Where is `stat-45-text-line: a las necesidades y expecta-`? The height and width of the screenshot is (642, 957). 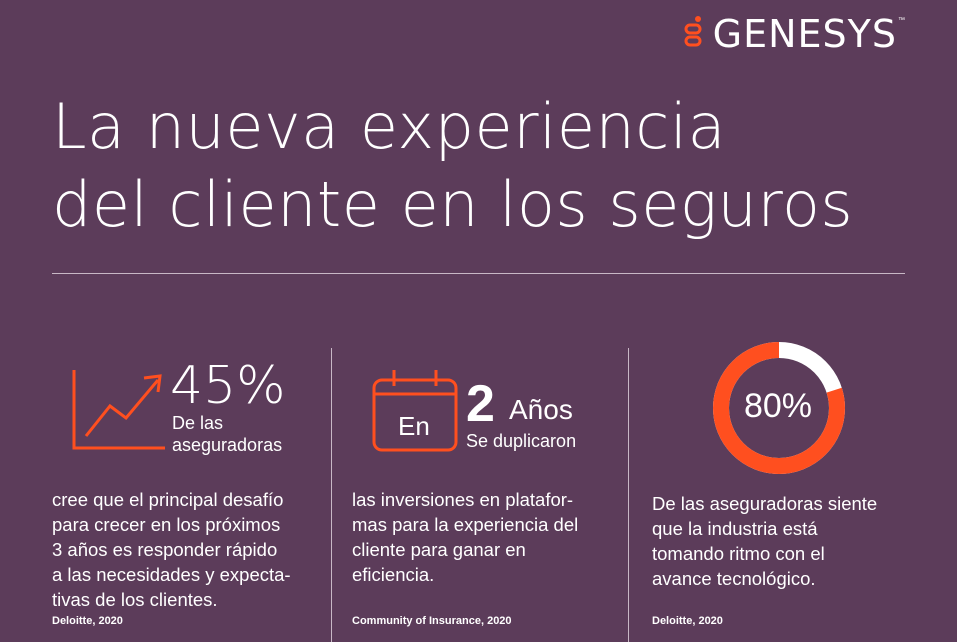 stat-45-text-line: a las necesidades y expecta- is located at coordinates (171, 574).